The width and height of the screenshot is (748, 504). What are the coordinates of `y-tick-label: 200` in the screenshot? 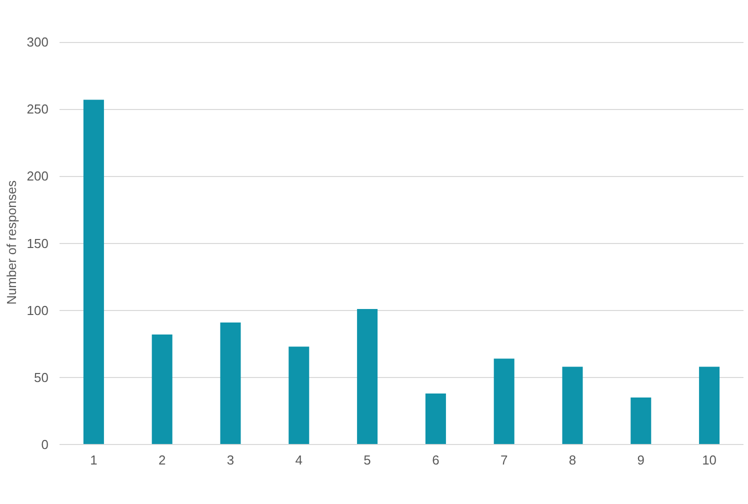 It's located at (37, 176).